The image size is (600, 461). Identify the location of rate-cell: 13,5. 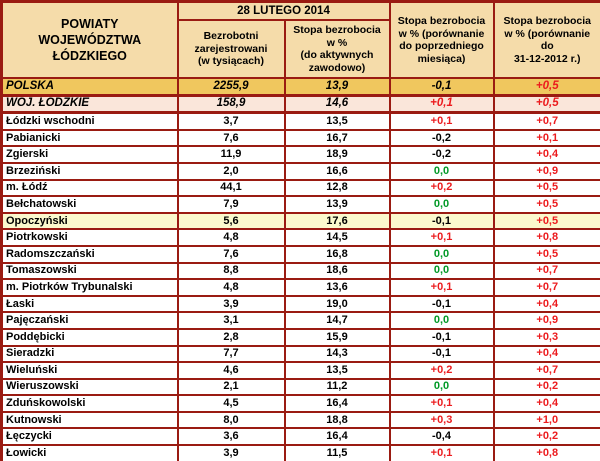
(337, 121).